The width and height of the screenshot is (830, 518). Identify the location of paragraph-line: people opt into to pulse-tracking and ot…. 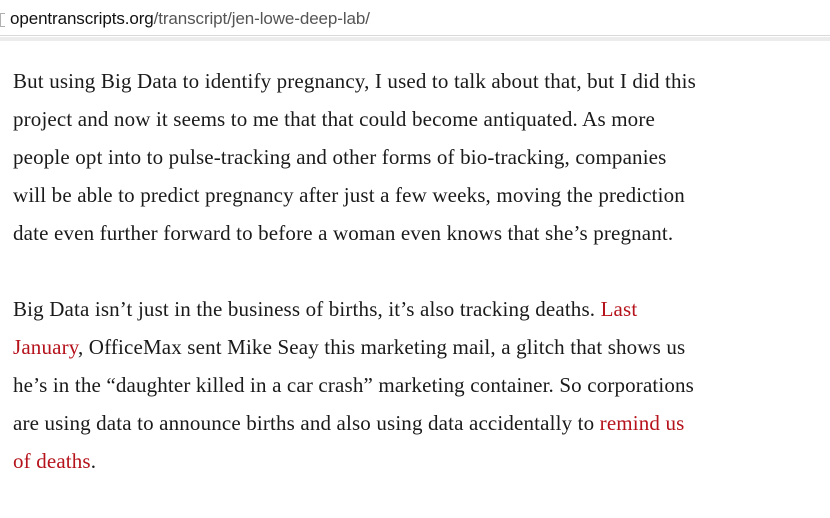
(340, 157).